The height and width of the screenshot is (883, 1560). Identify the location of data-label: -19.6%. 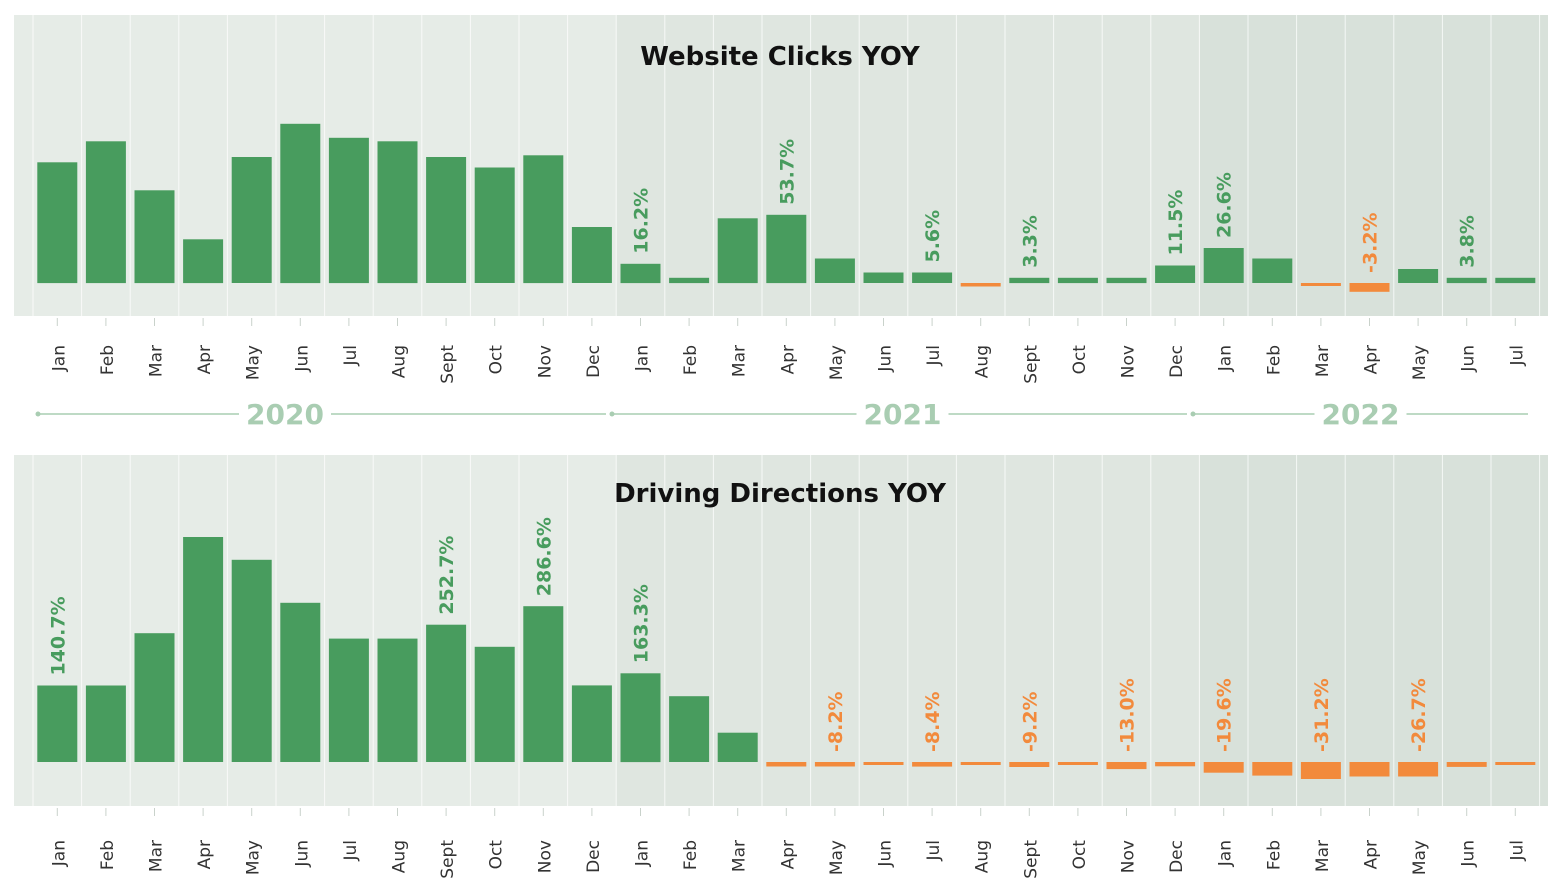
(1225, 715).